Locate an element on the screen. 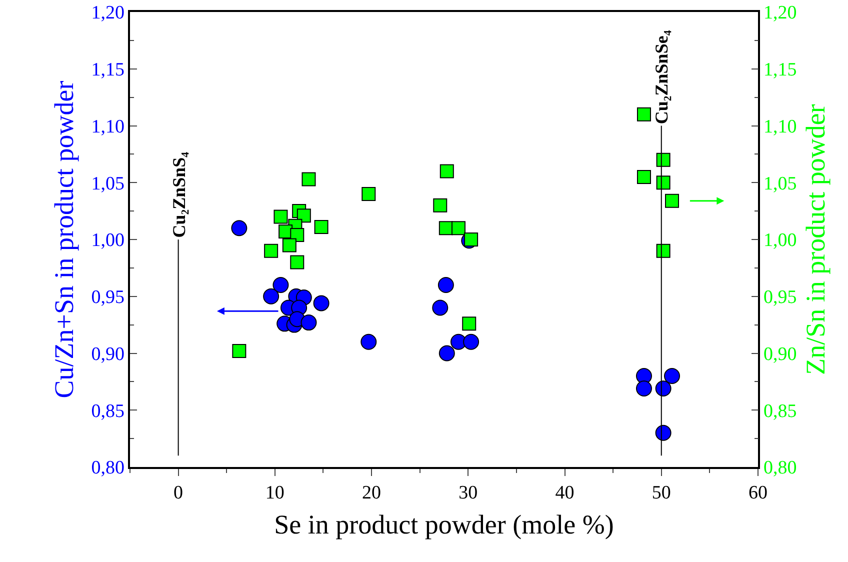 Image resolution: width=848 pixels, height=562 pixels. y2-tick-label: 1,05 is located at coordinates (780, 183).